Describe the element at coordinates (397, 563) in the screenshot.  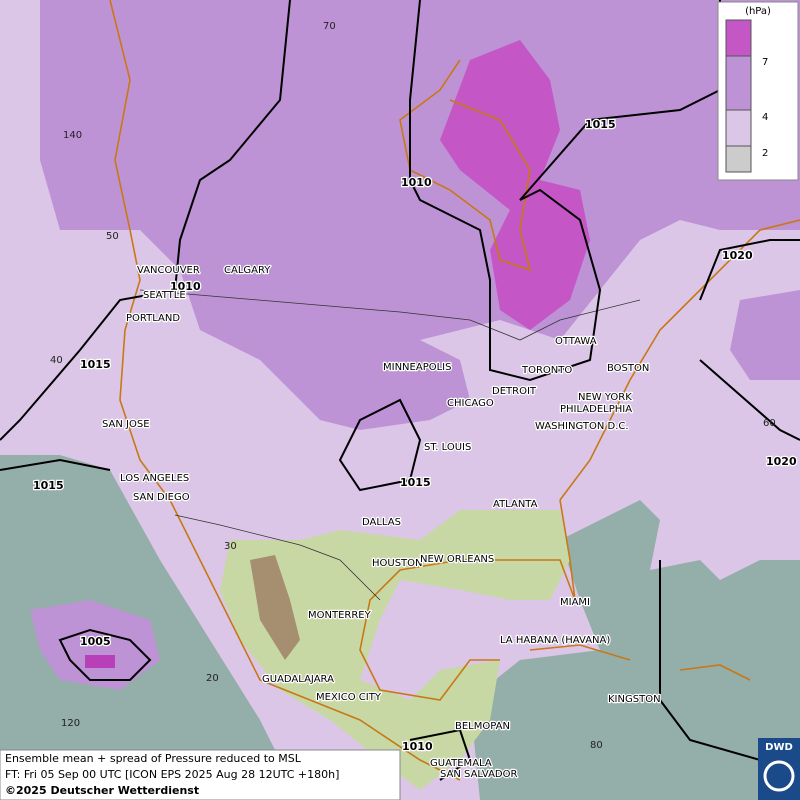
I see `city-label: HOUSTON` at that location.